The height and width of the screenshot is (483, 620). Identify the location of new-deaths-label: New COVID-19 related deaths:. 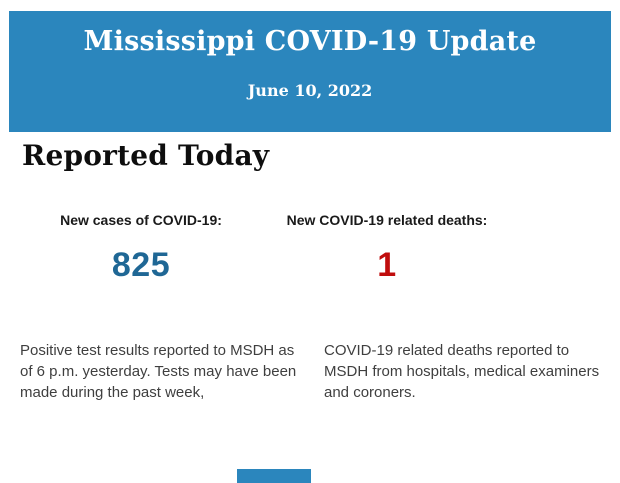
(387, 220).